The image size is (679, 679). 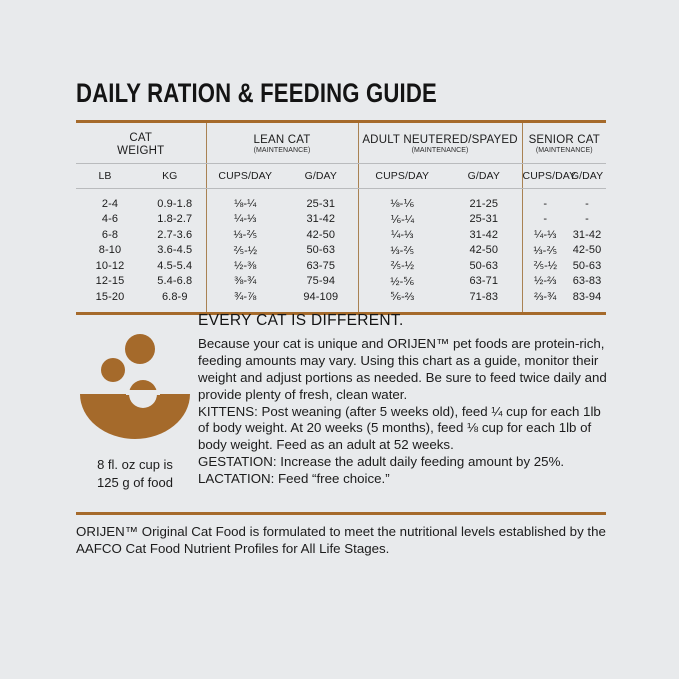 I want to click on group-title-line1: LEAN CAT, so click(x=282, y=140).